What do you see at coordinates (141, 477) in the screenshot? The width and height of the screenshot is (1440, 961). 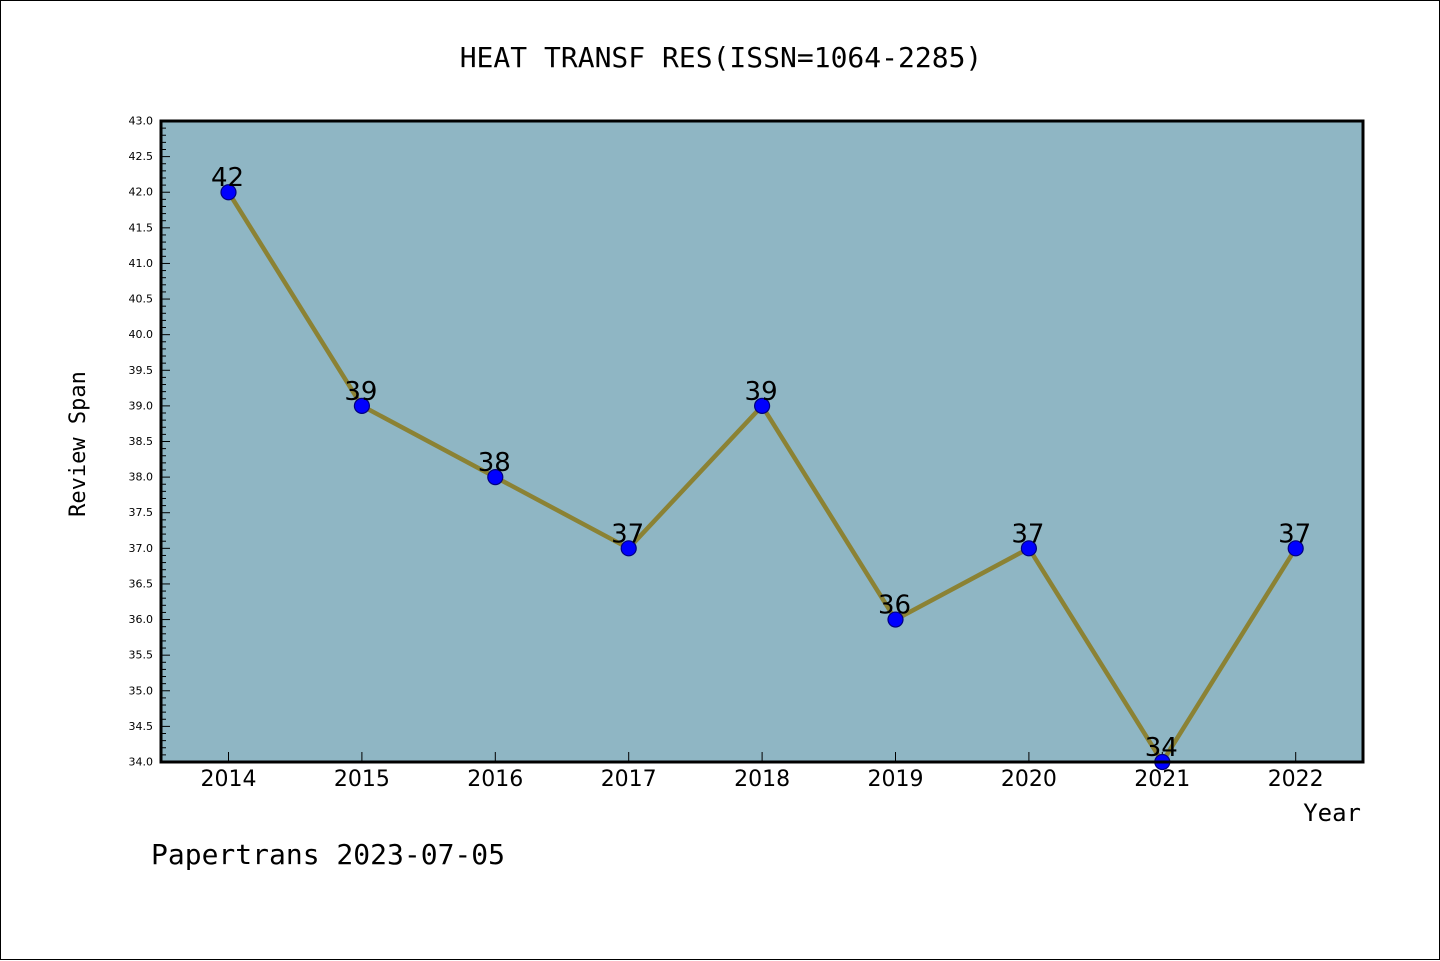 I see `y-tick-label: 38.0` at bounding box center [141, 477].